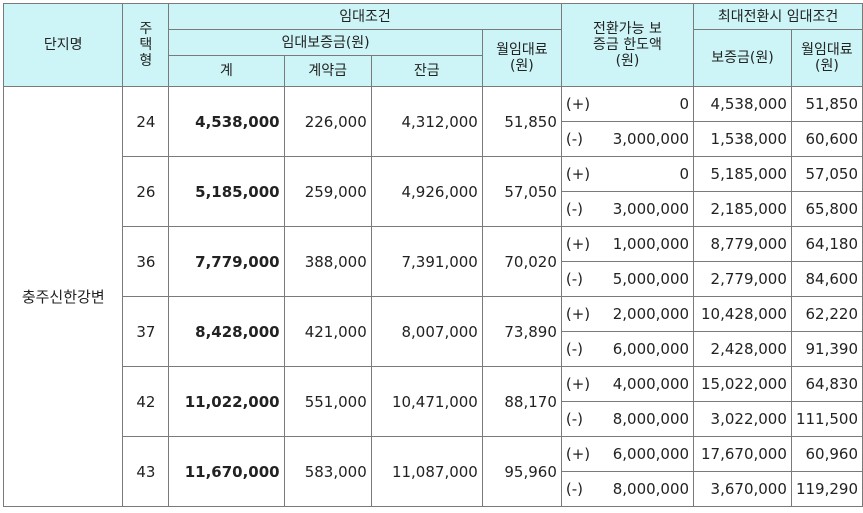 The width and height of the screenshot is (863, 513). Describe the element at coordinates (426, 261) in the screenshot. I see `balance-cell: 7,391,000` at that location.